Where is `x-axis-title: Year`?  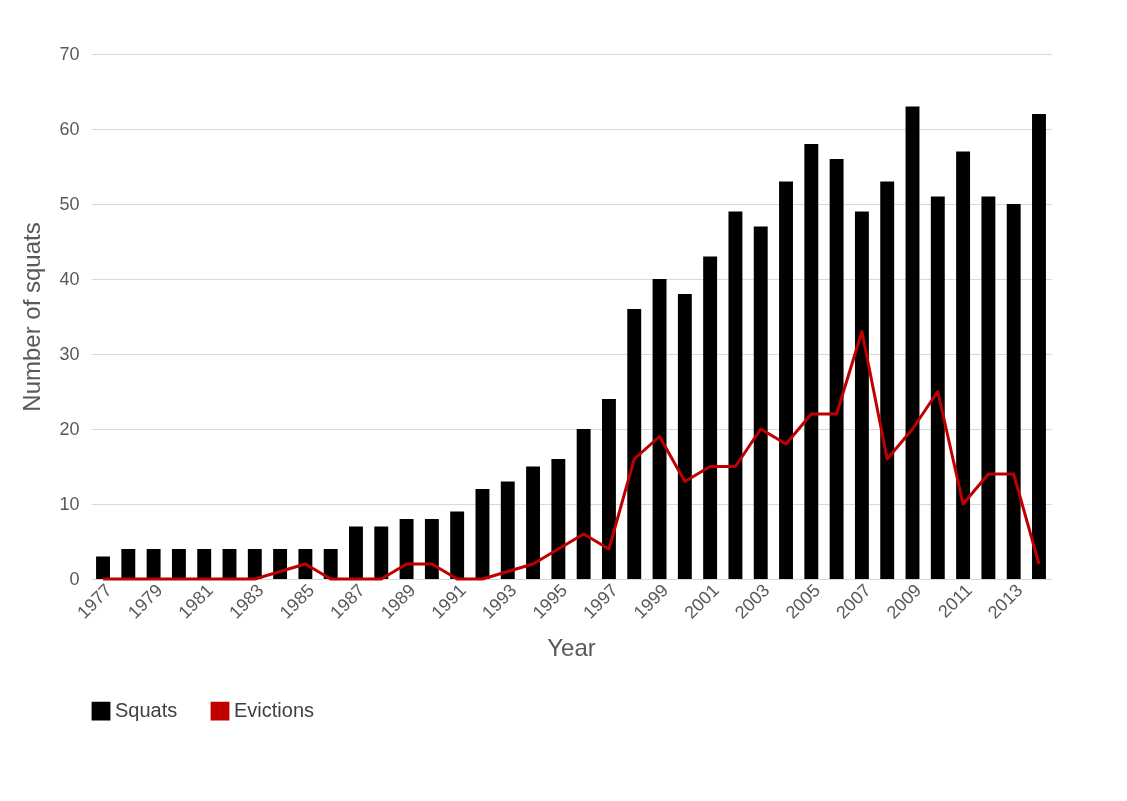
x-axis-title: Year is located at coordinates (571, 647).